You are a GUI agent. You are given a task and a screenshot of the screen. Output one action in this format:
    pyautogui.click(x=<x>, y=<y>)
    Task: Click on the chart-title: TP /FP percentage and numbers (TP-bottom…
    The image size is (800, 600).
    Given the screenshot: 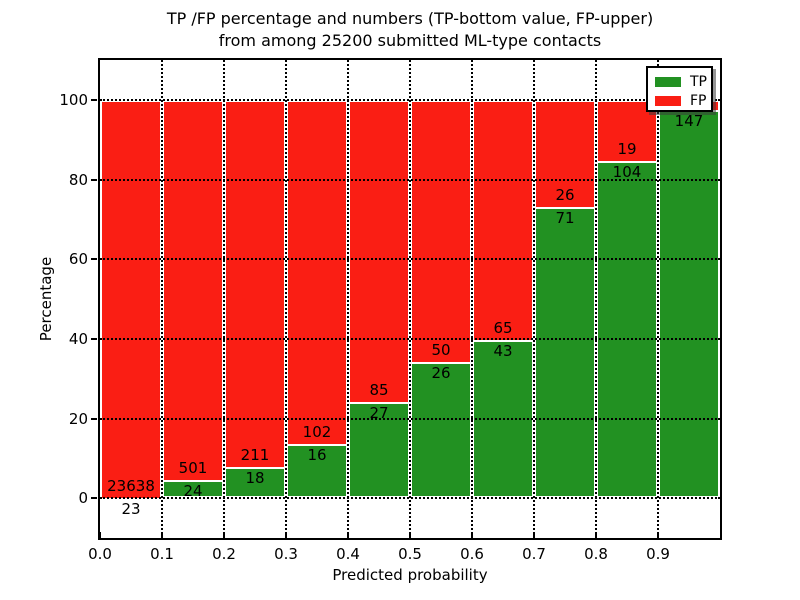 What is the action you would take?
    pyautogui.click(x=405, y=30)
    